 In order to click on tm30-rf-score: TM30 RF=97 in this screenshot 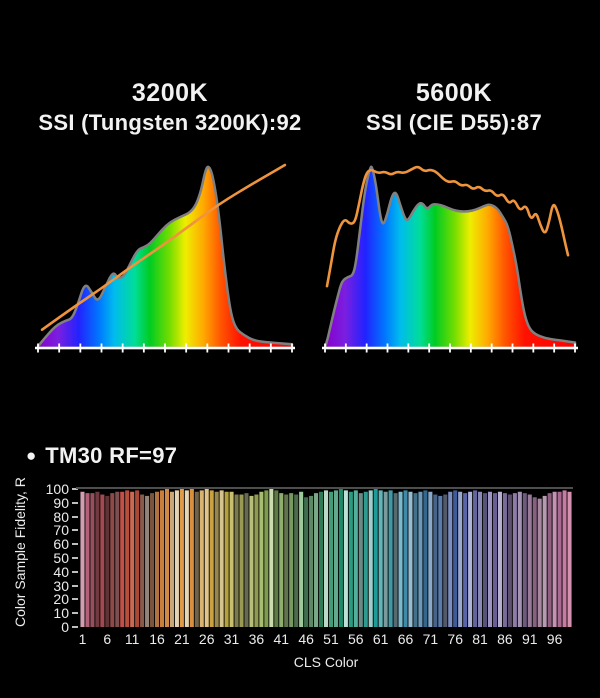, I will do `click(111, 455)`.